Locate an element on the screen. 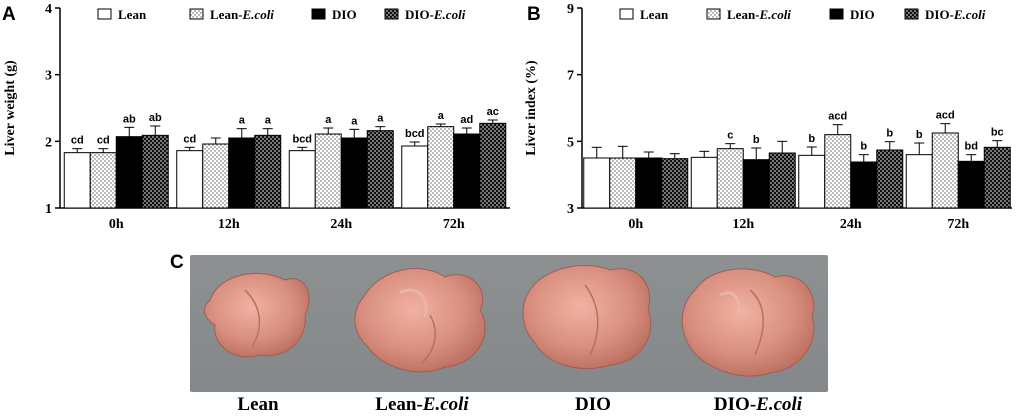  x-tick-label-b-24h: 24h is located at coordinates (851, 224).